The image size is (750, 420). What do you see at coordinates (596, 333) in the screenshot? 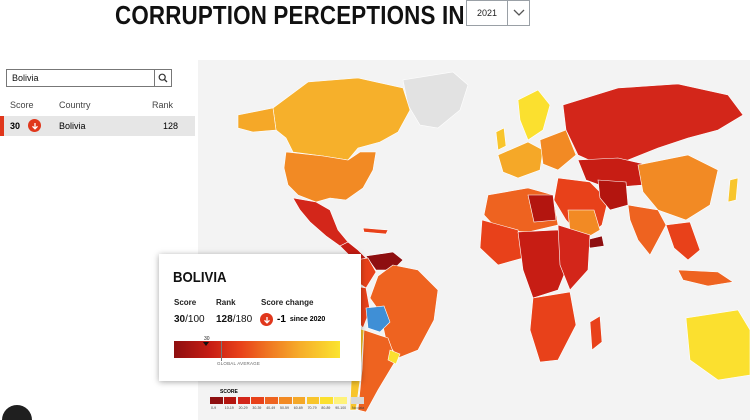
I see `map-country-madagascar` at bounding box center [596, 333].